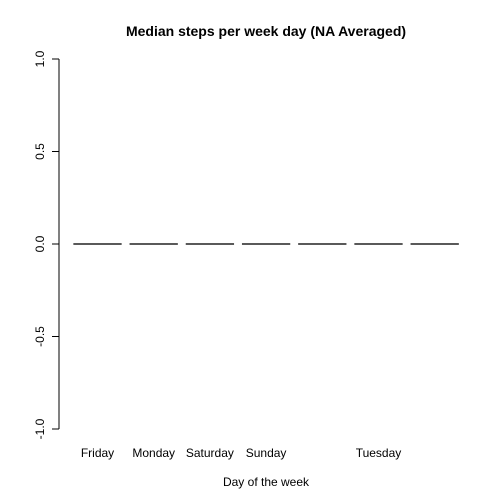  I want to click on x-tick-label: Saturday, so click(210, 453).